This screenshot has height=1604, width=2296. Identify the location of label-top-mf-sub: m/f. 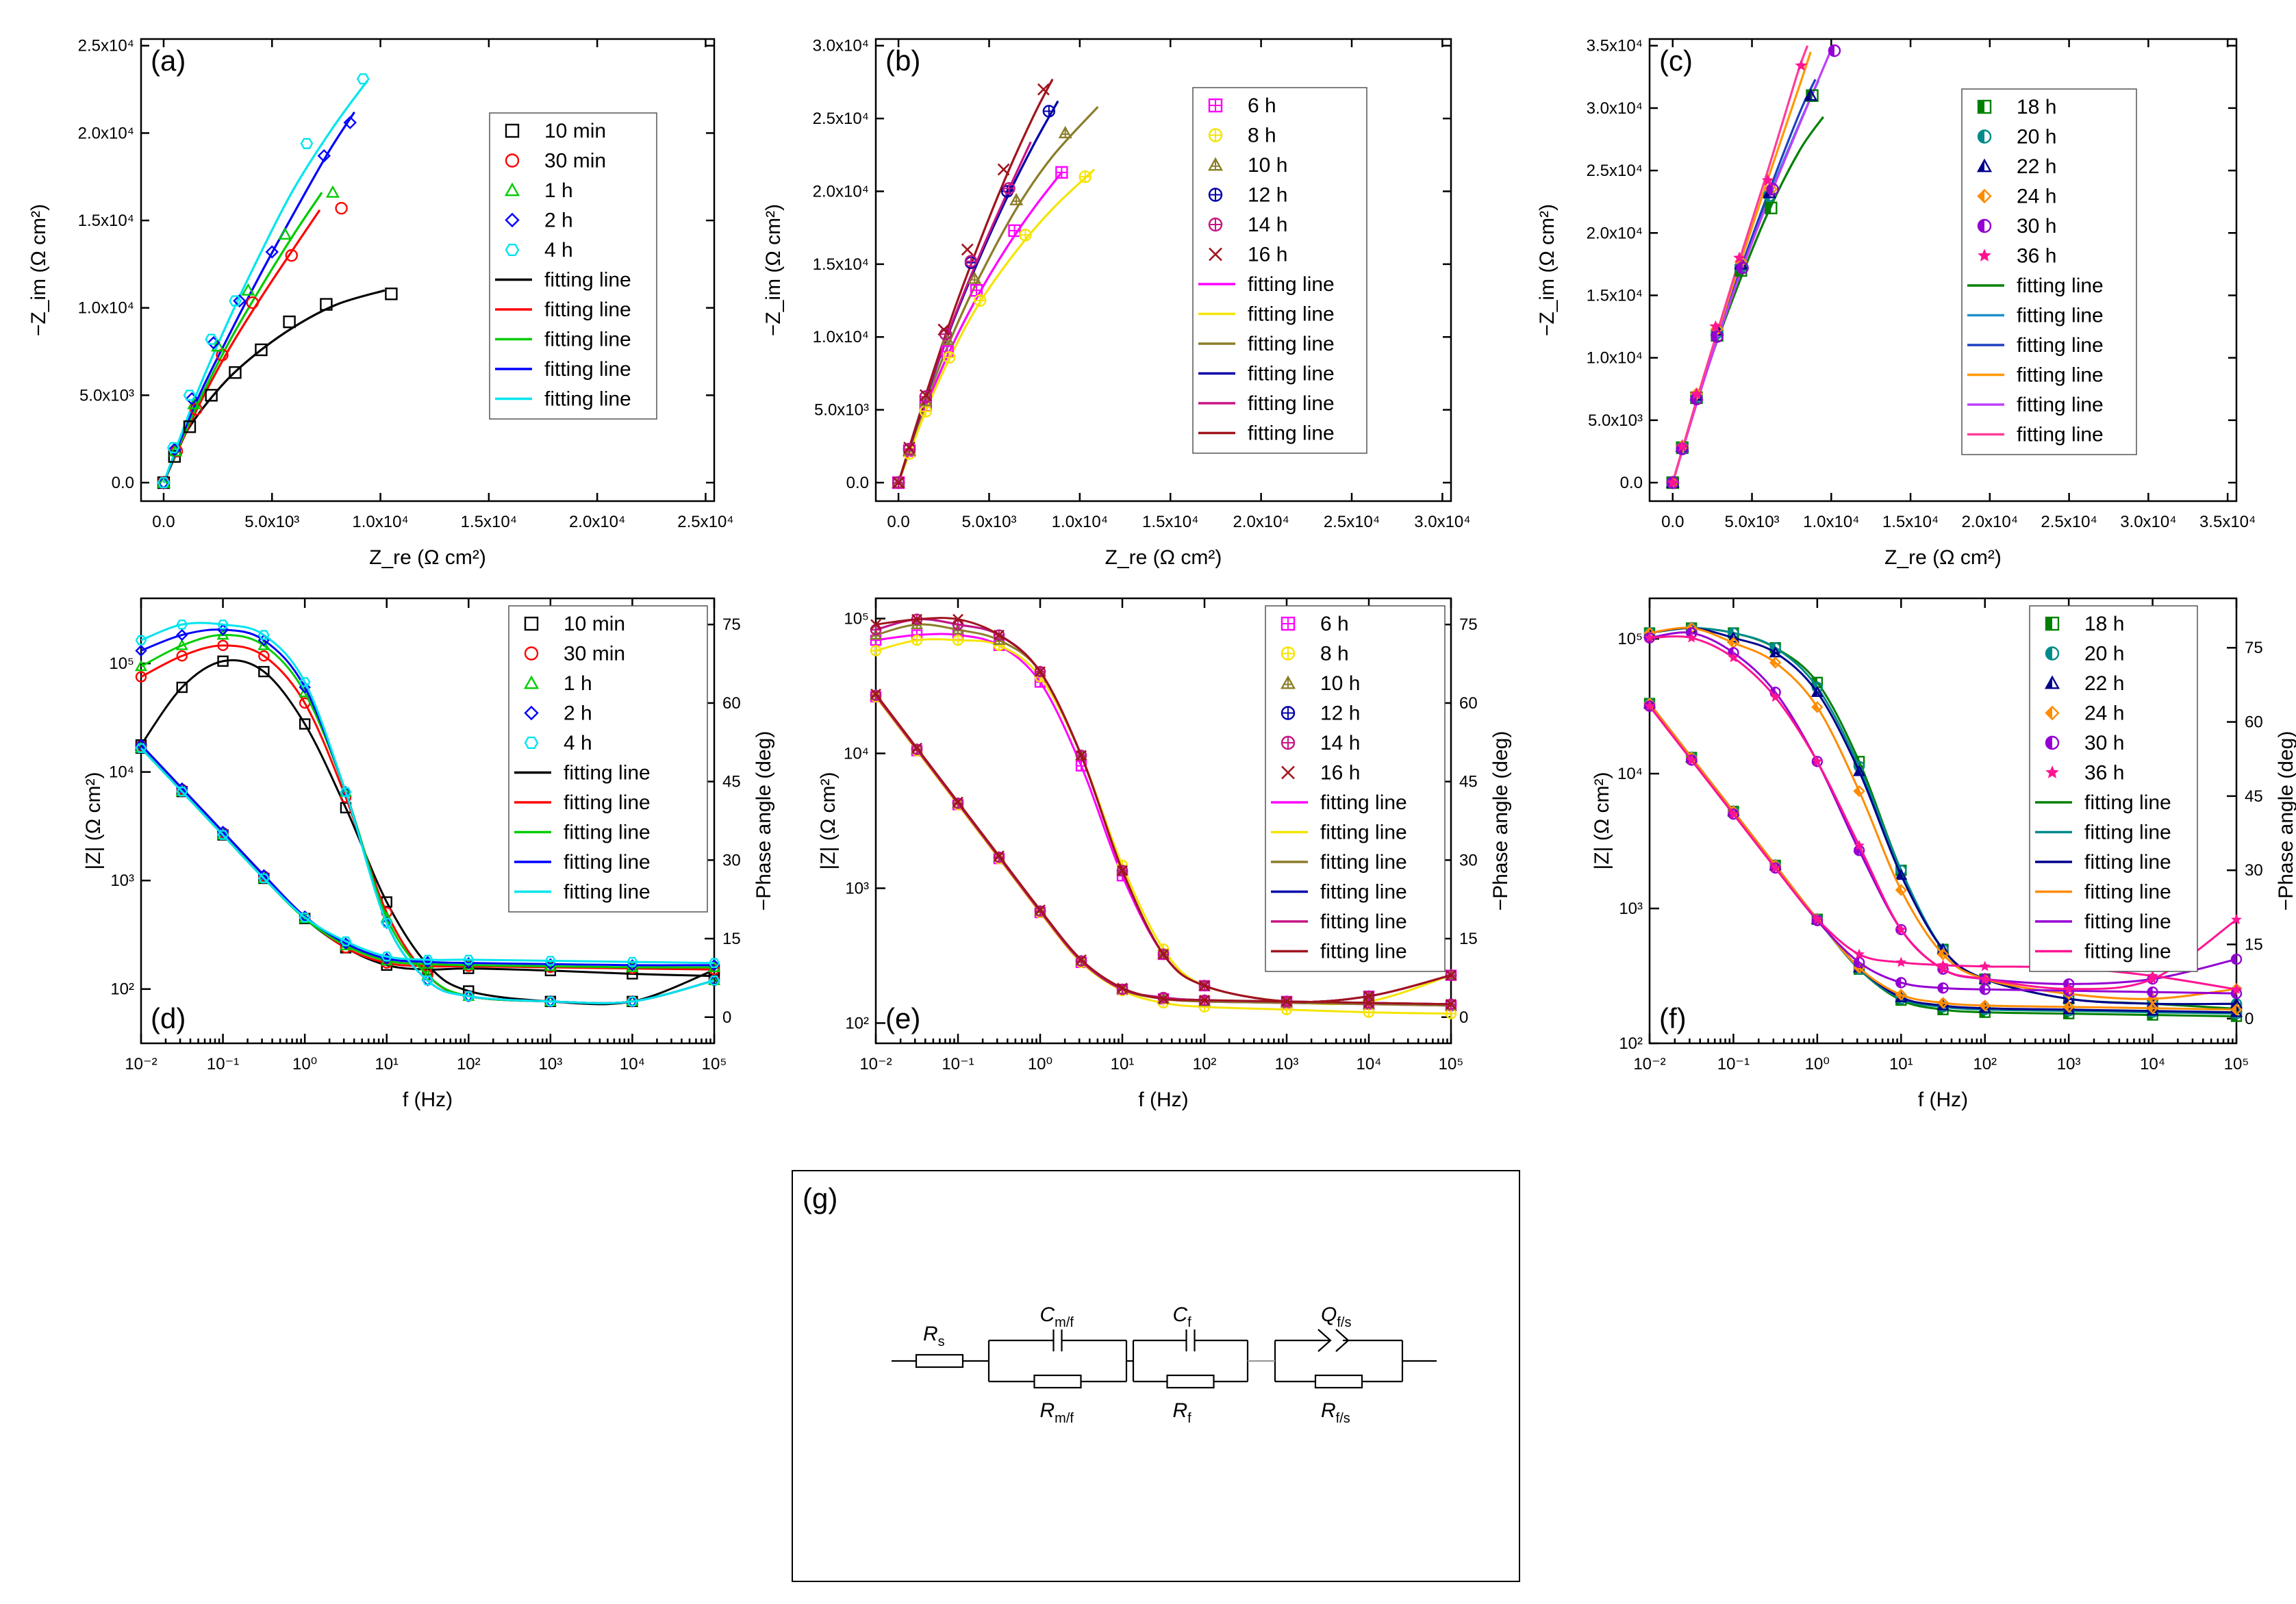
(1064, 1322).